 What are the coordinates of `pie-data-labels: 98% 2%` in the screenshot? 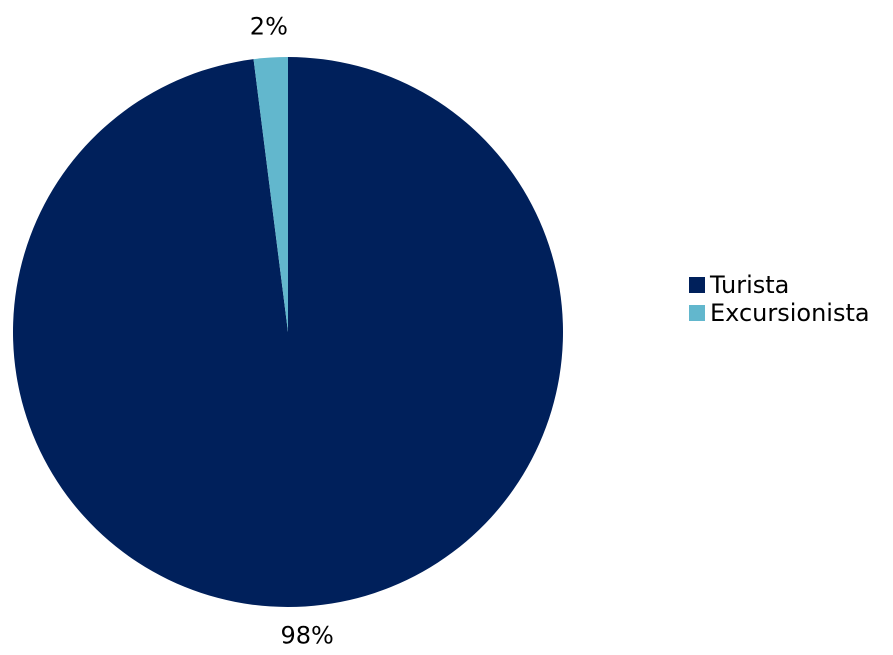 It's located at (292, 331).